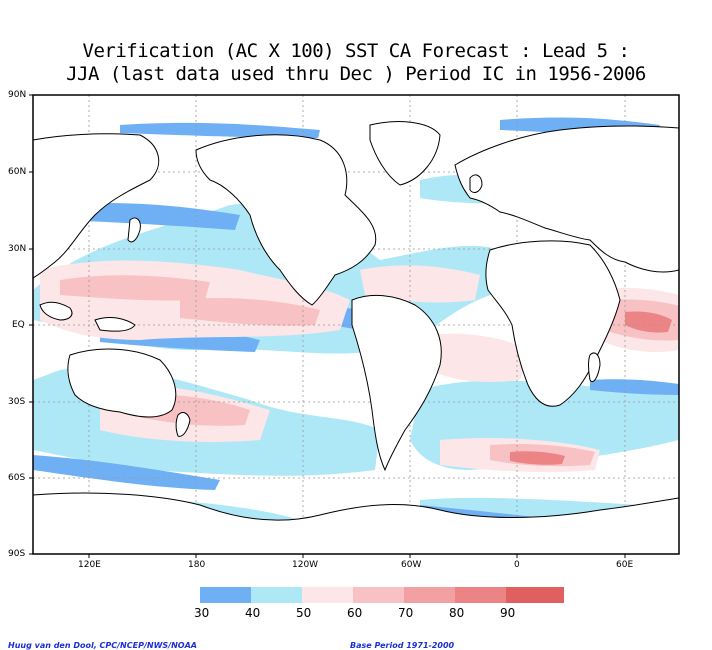  Describe the element at coordinates (402, 645) in the screenshot. I see `footer-base-period: Base Period 1971-2000` at that location.